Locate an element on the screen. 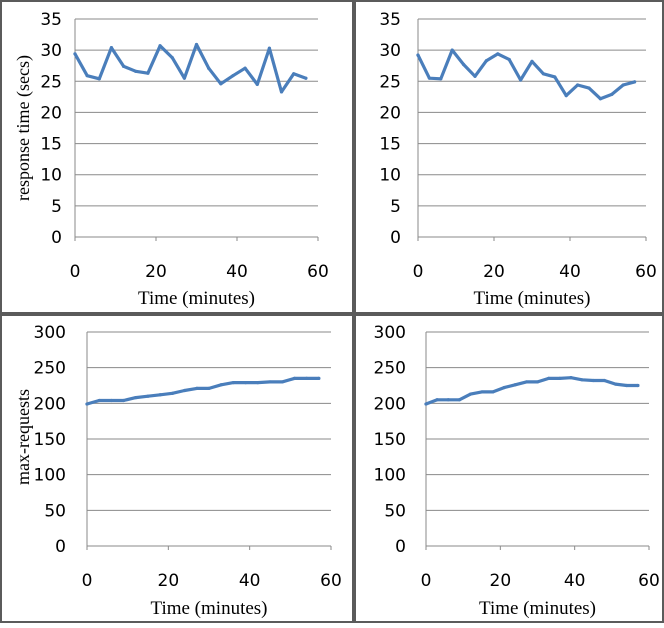 The width and height of the screenshot is (664, 628). y-tick-label: 10 is located at coordinates (390, 176).